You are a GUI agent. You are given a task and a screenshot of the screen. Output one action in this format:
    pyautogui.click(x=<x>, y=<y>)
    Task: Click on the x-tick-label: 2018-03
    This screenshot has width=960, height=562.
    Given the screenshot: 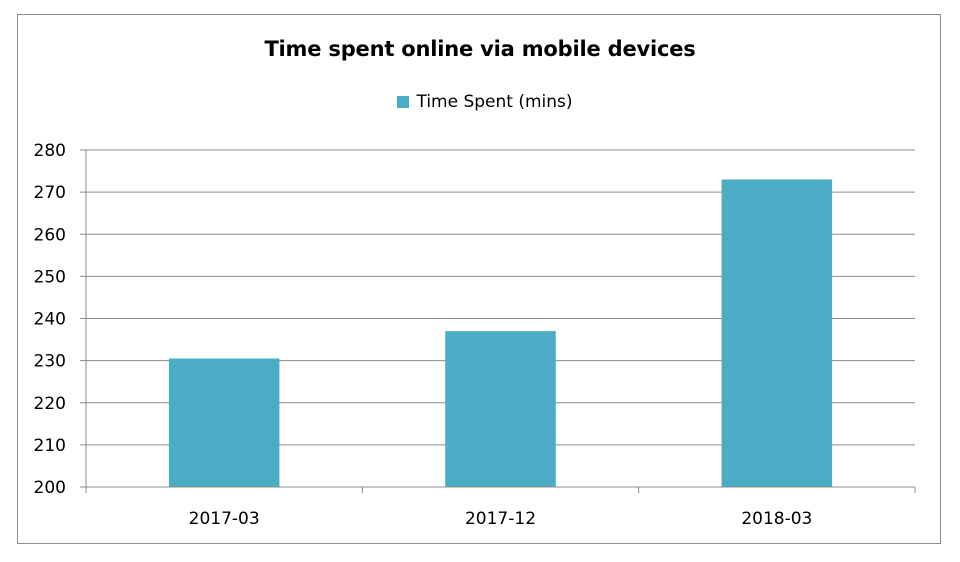 What is the action you would take?
    pyautogui.click(x=776, y=519)
    